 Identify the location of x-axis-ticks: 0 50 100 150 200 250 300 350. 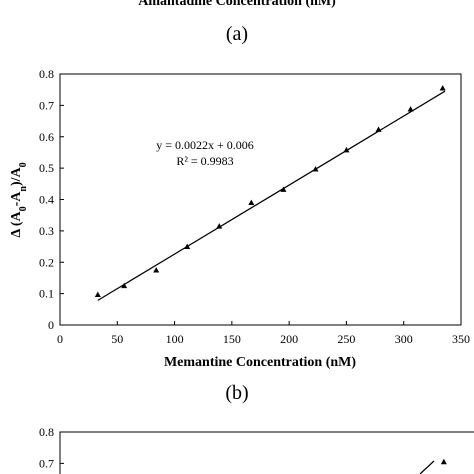
(263, 333).